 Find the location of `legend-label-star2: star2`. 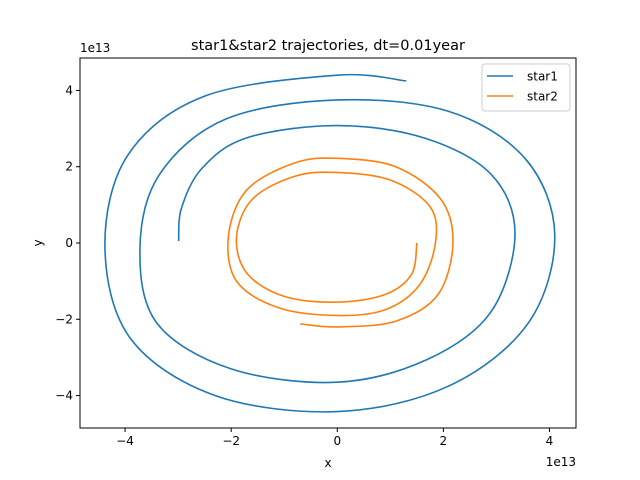

legend-label-star2: star2 is located at coordinates (542, 97).